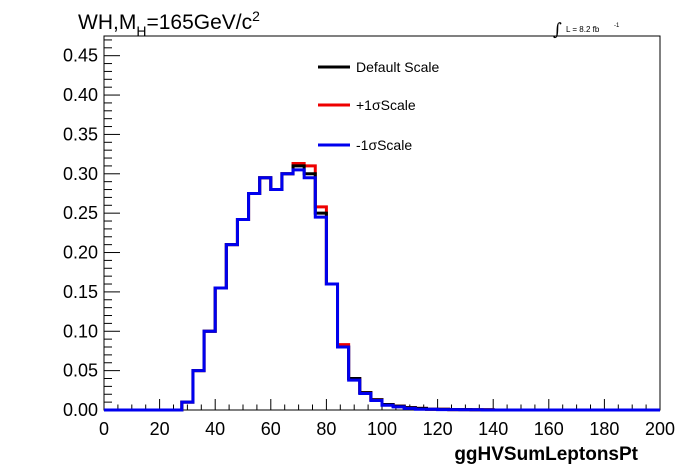  I want to click on title-prefix: WH,M, so click(107, 22).